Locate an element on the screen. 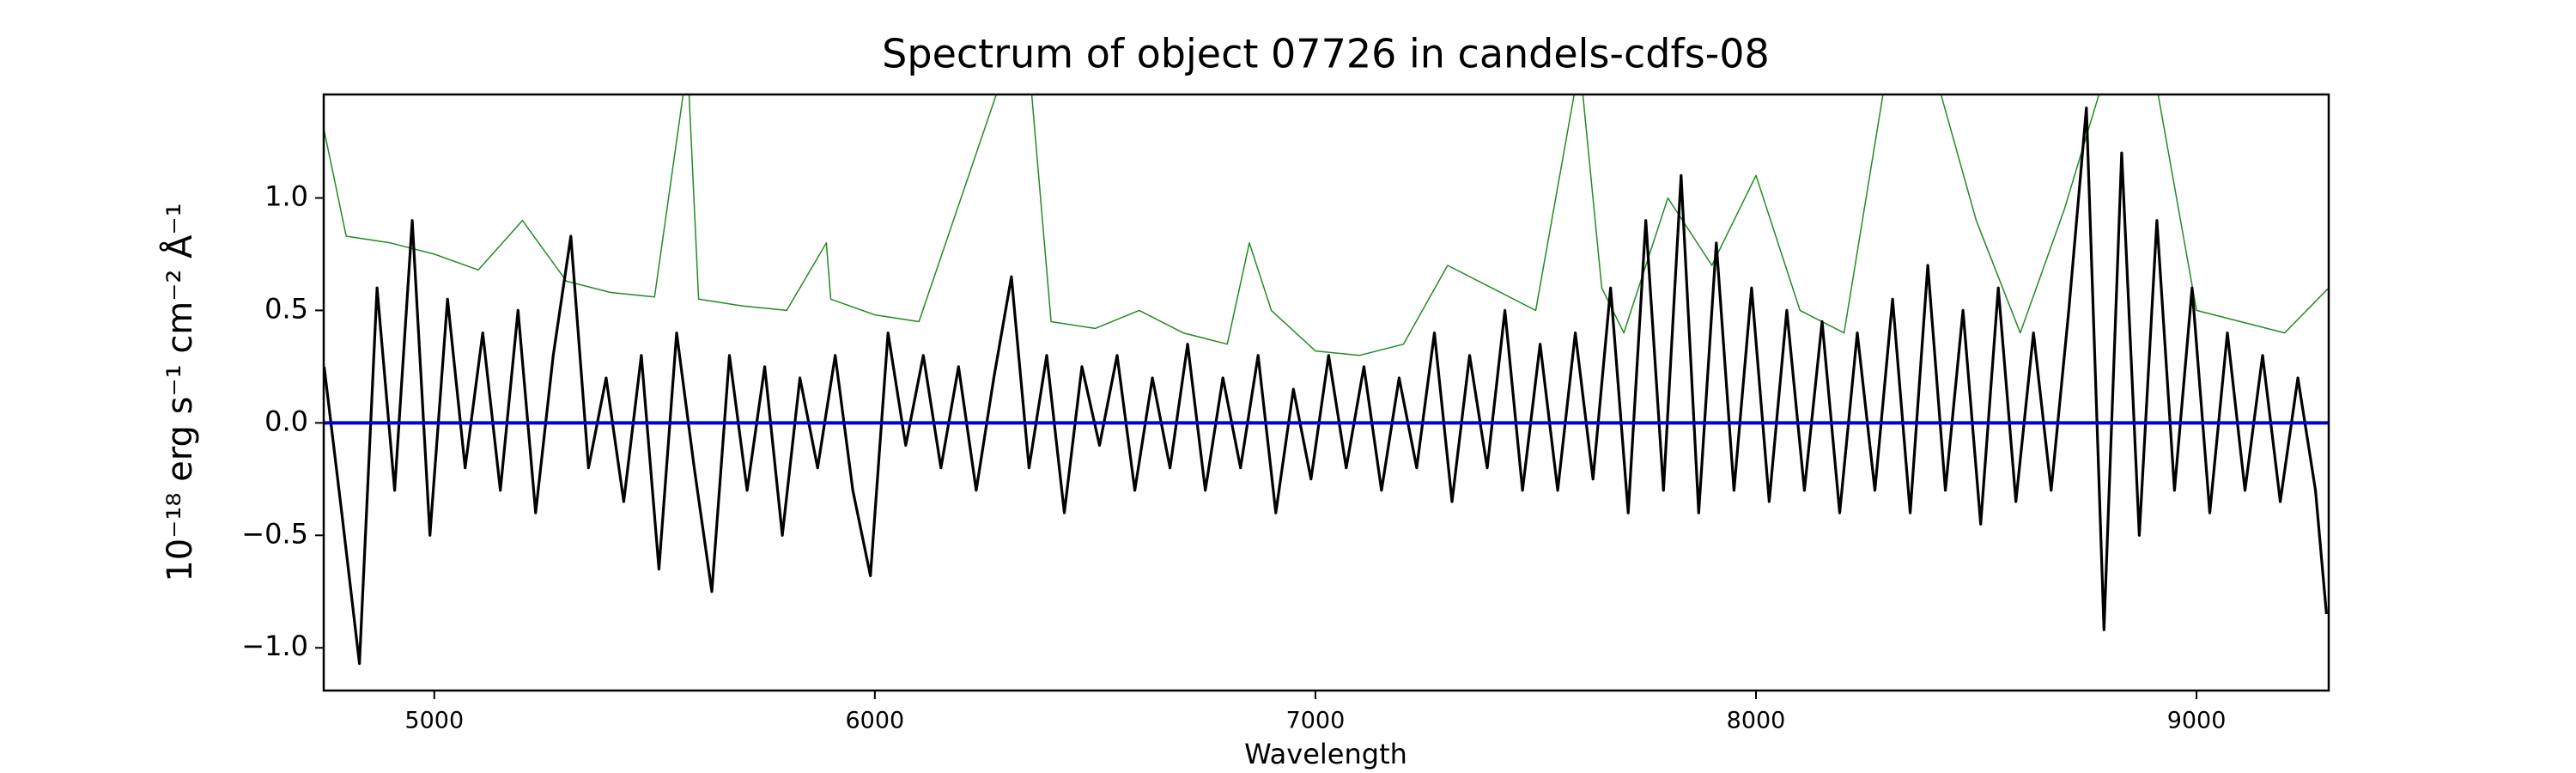 This screenshot has height=773, width=2576. x-axis-label: Wavelength is located at coordinates (1325, 754).